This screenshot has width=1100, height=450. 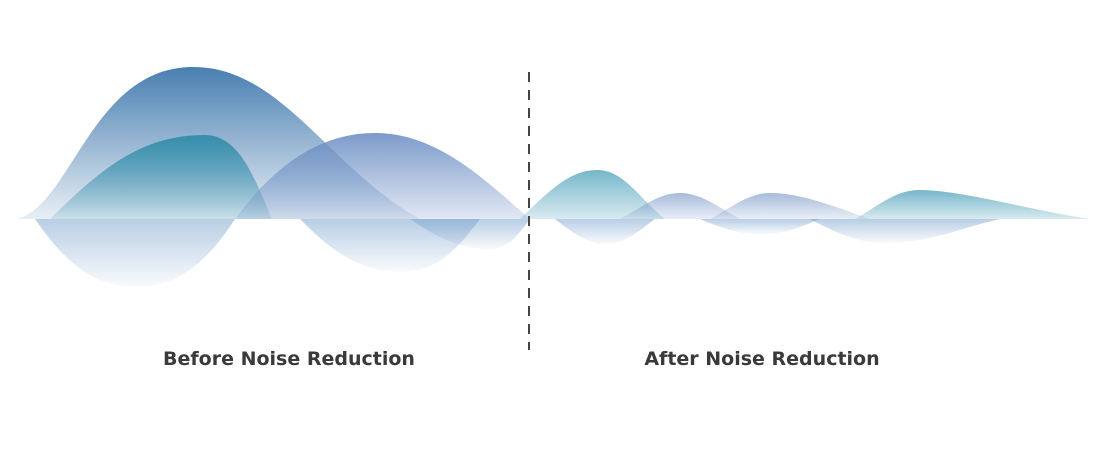 I want to click on wave-teal, so click(x=161, y=177).